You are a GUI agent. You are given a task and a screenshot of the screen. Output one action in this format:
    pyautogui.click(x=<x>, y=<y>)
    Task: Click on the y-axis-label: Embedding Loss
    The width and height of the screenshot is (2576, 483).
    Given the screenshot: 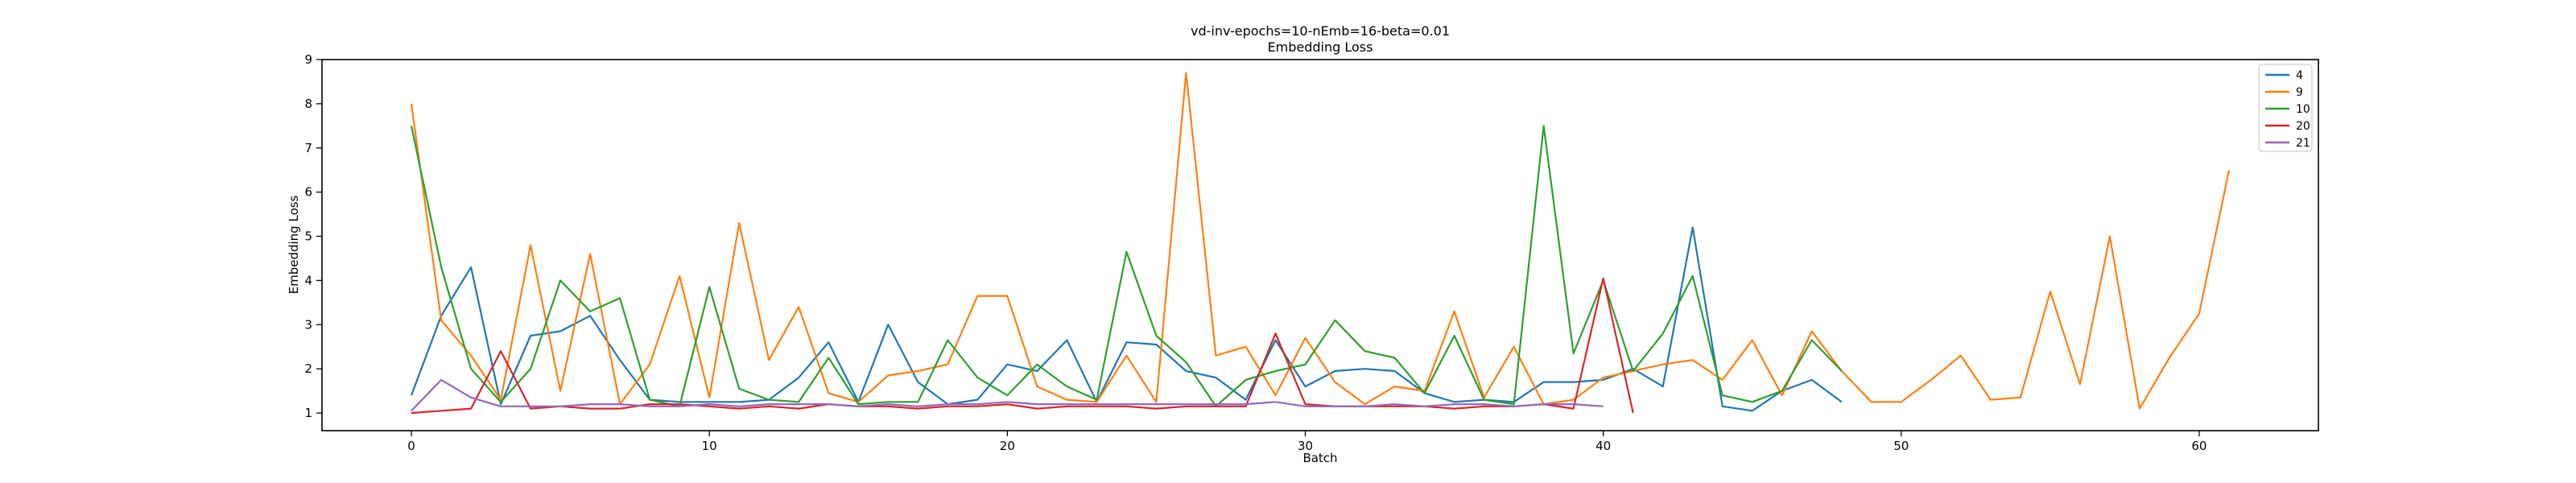 What is the action you would take?
    pyautogui.click(x=294, y=244)
    